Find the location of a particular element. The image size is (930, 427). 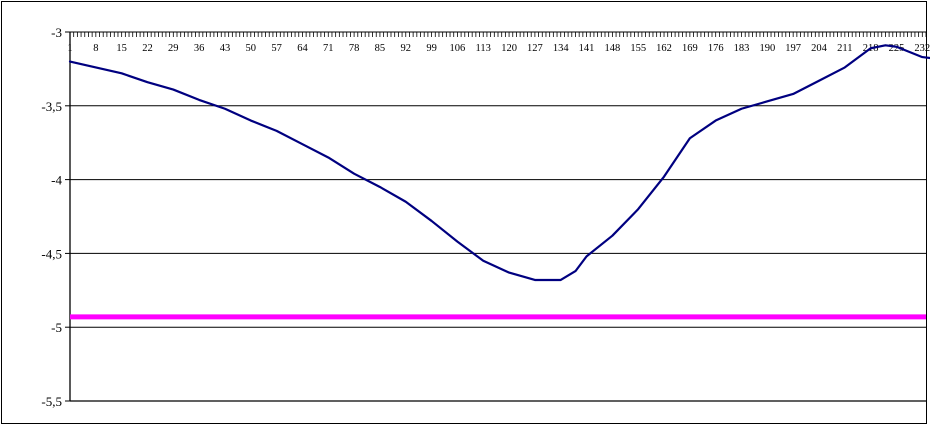

x-tick-label: 71 is located at coordinates (328, 48).